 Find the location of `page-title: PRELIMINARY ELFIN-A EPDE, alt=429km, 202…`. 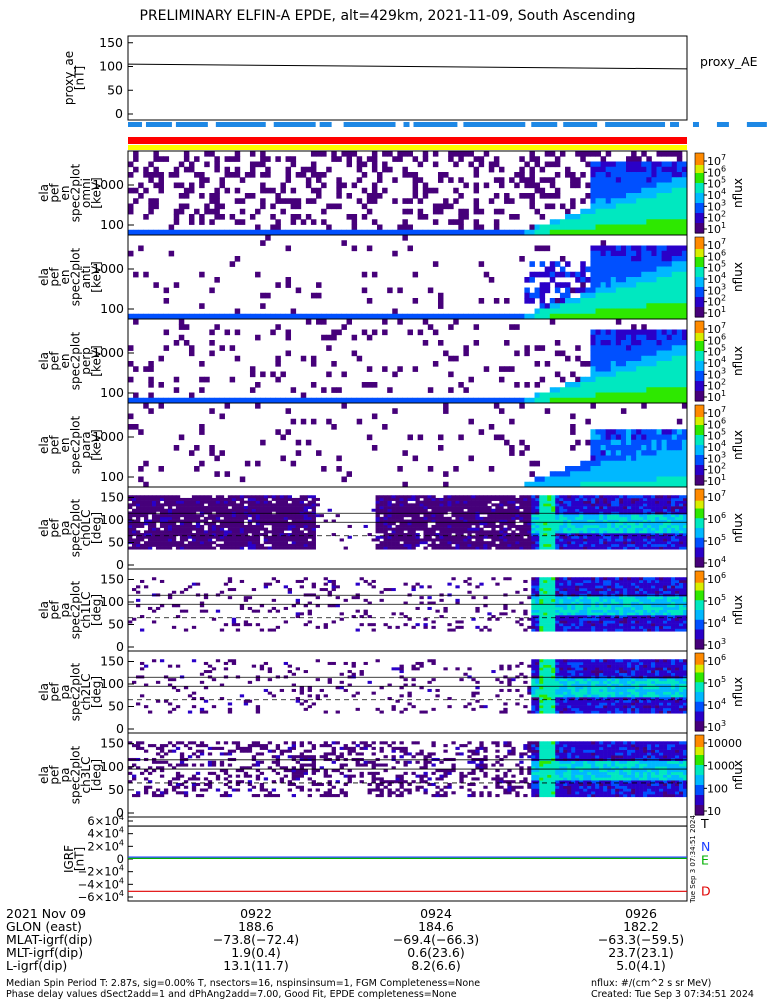

page-title: PRELIMINARY ELFIN-A EPDE, alt=429km, 202… is located at coordinates (387, 16).